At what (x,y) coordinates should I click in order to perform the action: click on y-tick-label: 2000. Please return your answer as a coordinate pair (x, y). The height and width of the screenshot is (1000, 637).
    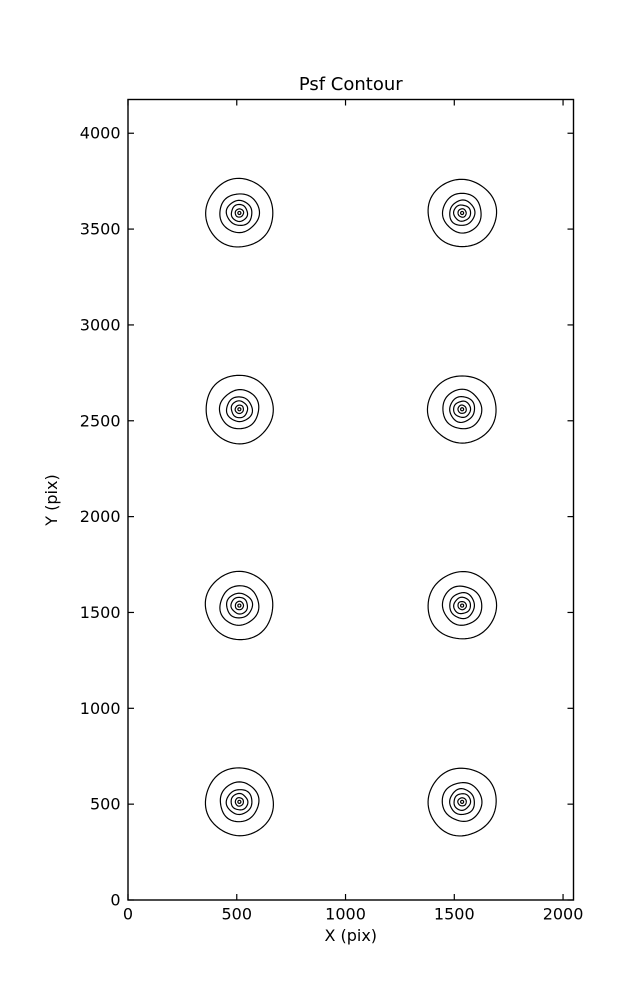
    Looking at the image, I should click on (100, 516).